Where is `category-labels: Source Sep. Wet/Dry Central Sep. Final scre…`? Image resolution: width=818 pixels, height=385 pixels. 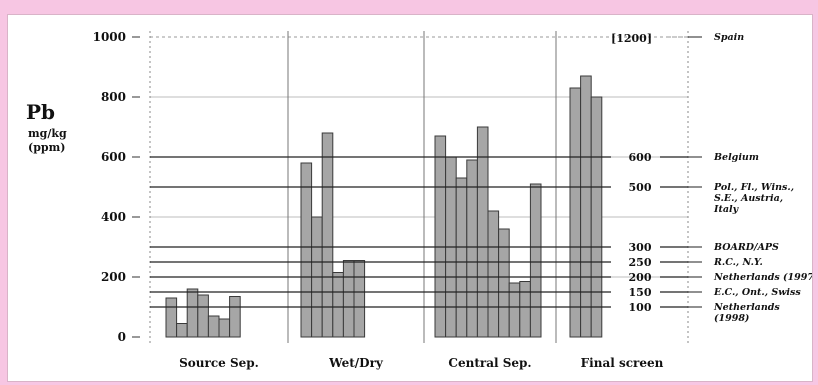
category-labels: Source Sep. Wet/Dry Central Sep. Final scre… is located at coordinates (421, 363).